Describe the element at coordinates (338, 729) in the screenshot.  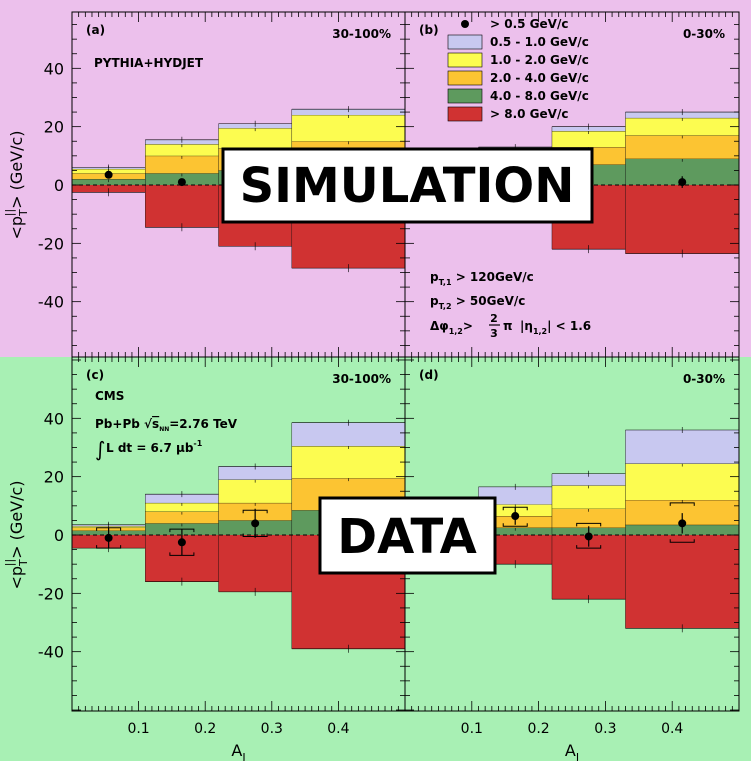
I see `xtick-label-c: 0.4` at that location.